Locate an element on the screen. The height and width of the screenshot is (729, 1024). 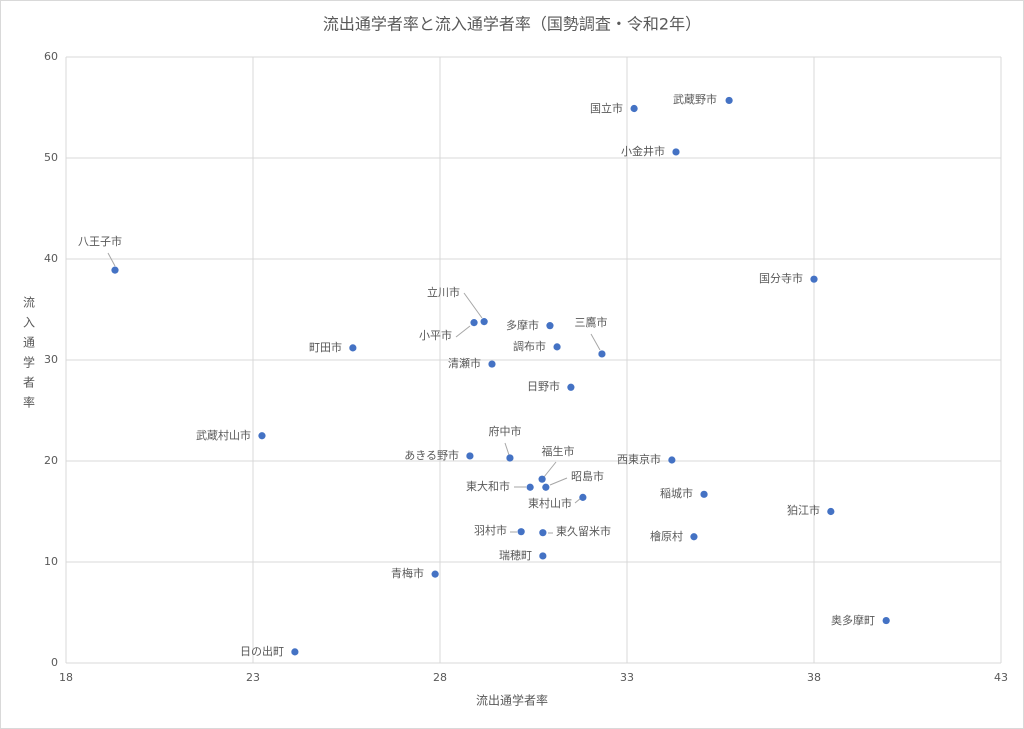
point-label: 青梅市 is located at coordinates (407, 573).